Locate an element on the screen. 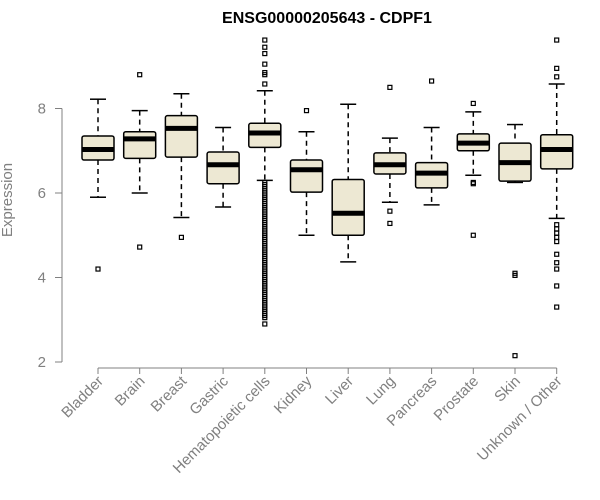 The height and width of the screenshot is (500, 600). x-tick-label: Breast is located at coordinates (169, 393).